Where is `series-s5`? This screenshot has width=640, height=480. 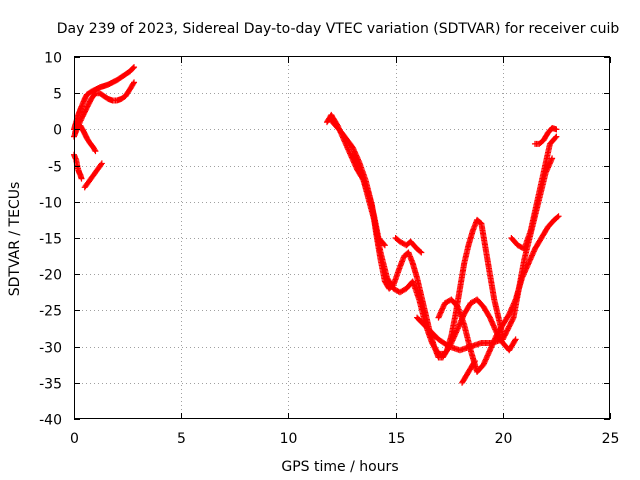
series-s5 is located at coordinates (93, 175).